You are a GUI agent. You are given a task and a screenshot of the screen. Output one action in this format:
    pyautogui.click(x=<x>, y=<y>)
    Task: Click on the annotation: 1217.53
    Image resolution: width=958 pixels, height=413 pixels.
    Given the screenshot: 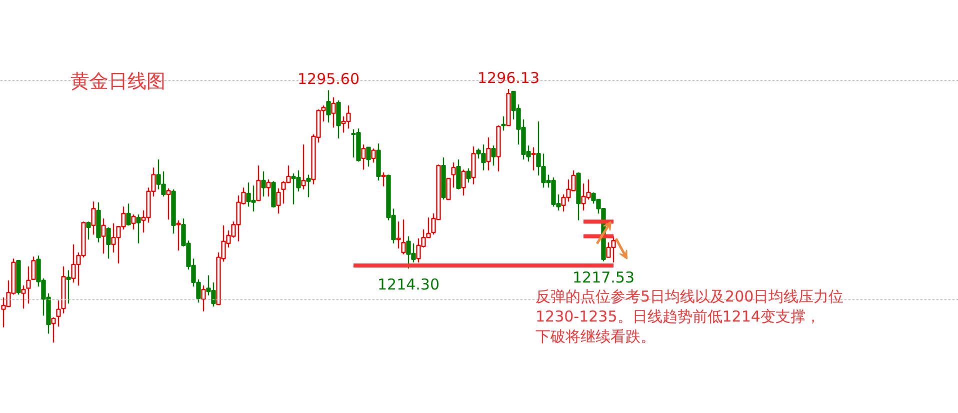 What is the action you would take?
    pyautogui.click(x=603, y=277)
    